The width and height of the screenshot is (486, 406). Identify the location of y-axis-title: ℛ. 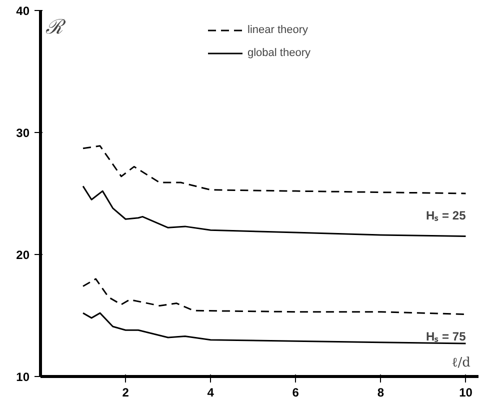
(56, 26).